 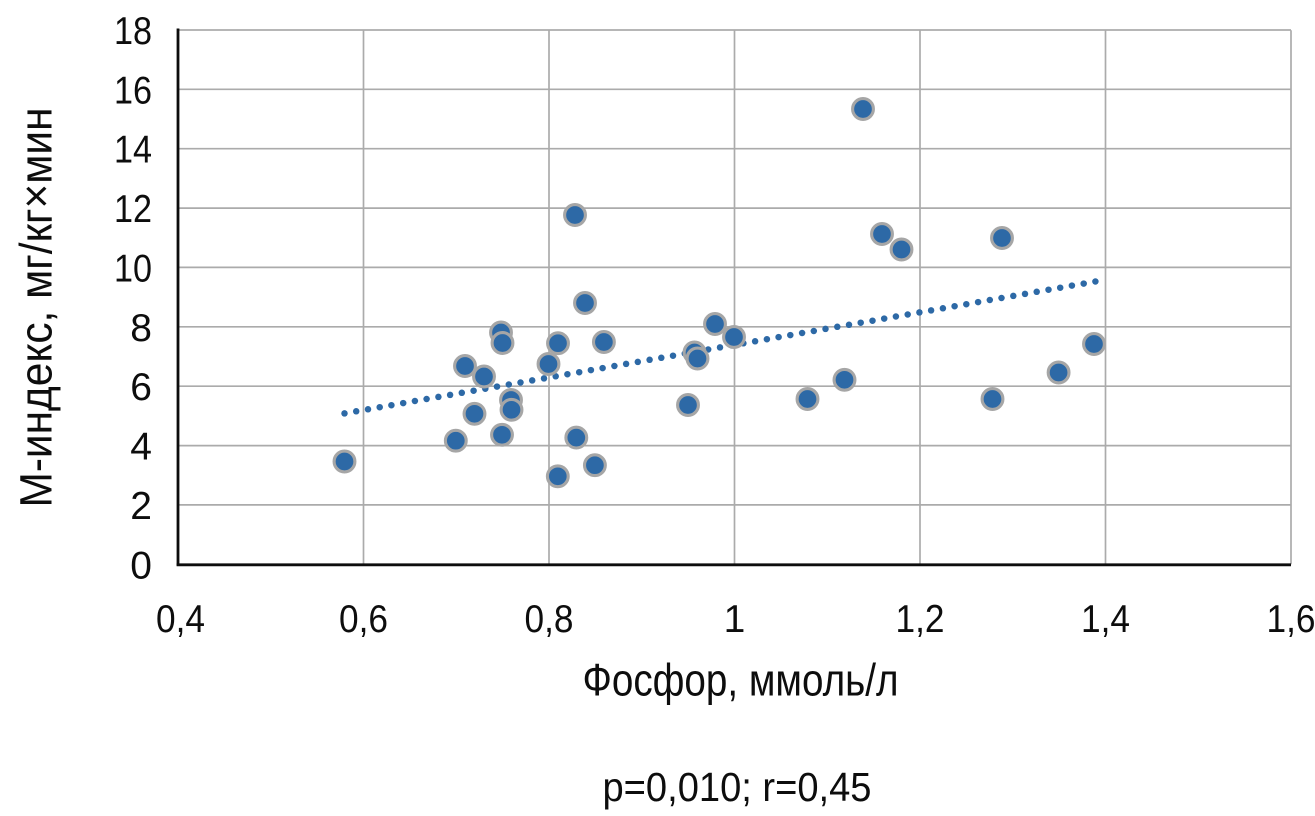 I want to click on svg-text: 1,6, so click(x=1291, y=619).